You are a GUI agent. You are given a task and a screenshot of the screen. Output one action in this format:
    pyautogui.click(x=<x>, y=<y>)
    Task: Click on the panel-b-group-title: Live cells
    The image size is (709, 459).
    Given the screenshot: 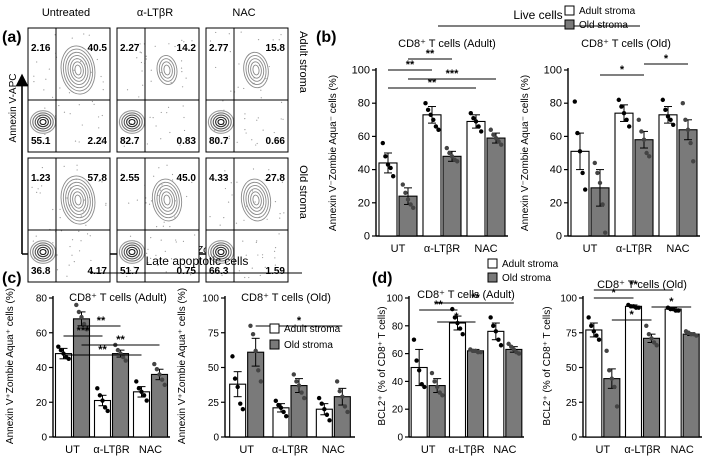 What is the action you would take?
    pyautogui.click(x=537, y=15)
    